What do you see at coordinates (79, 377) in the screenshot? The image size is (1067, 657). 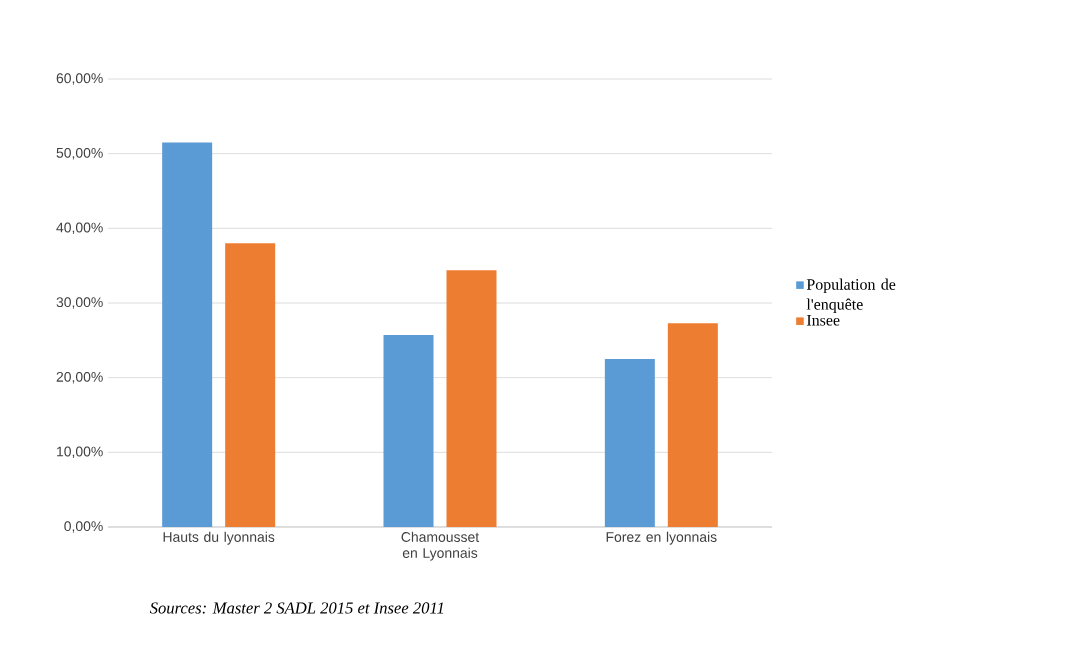 I see `y-tick-label: 20,00%` at bounding box center [79, 377].